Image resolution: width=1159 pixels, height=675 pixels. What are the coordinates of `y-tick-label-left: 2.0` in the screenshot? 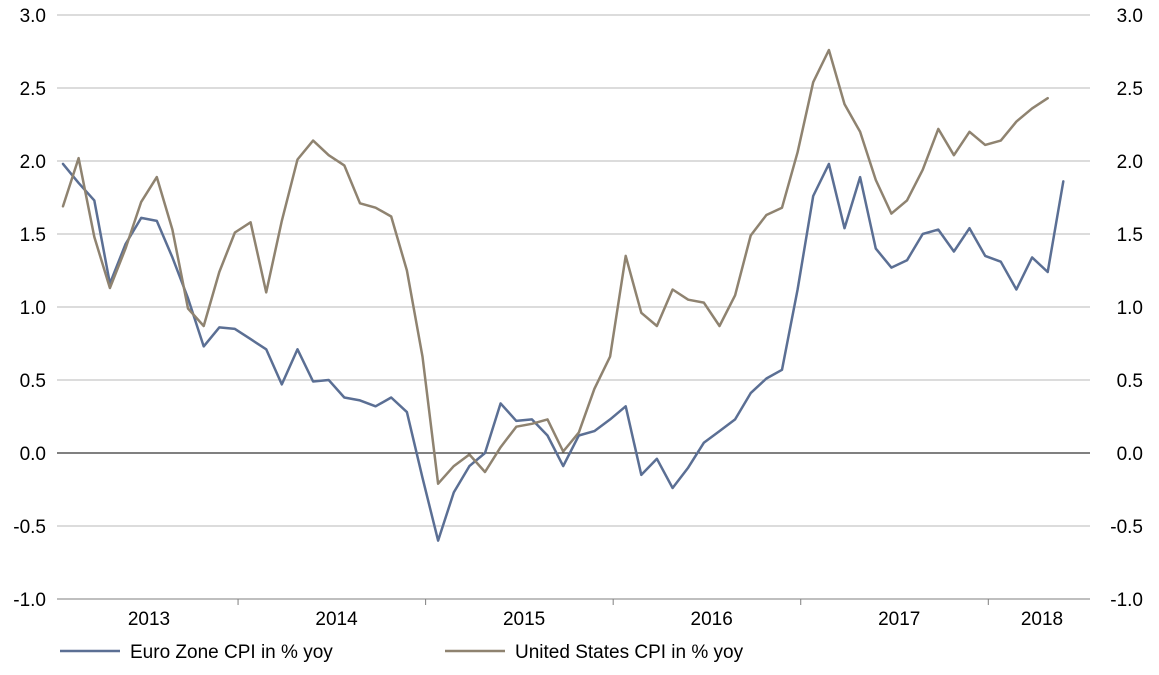 It's located at (33, 162).